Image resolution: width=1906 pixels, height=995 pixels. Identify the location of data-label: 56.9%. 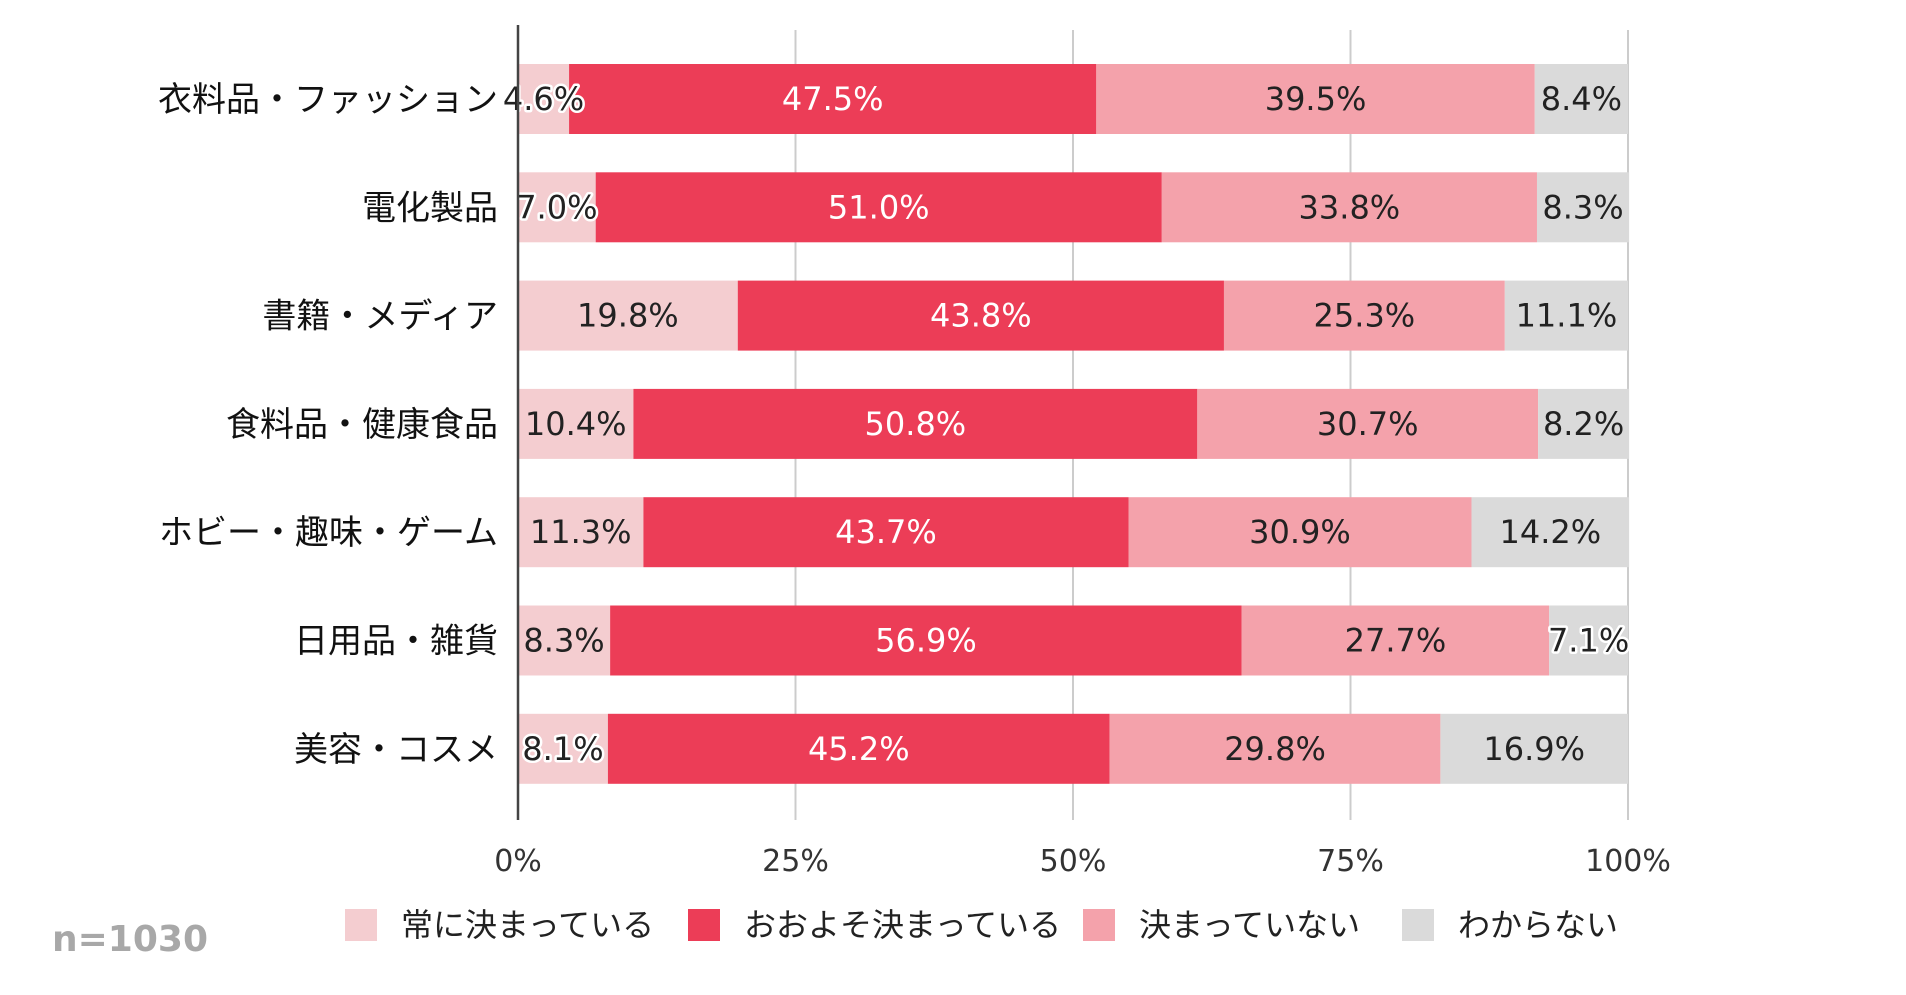
(926, 641).